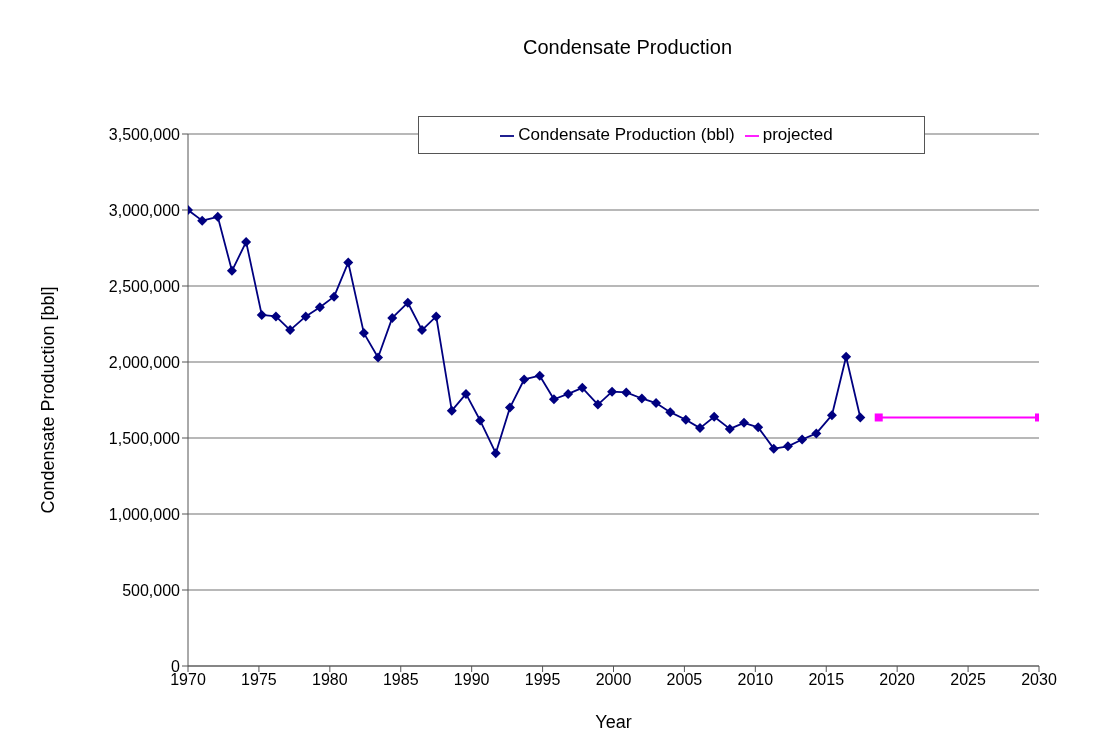 The width and height of the screenshot is (1105, 756). I want to click on x-tick-label: 1980, so click(330, 680).